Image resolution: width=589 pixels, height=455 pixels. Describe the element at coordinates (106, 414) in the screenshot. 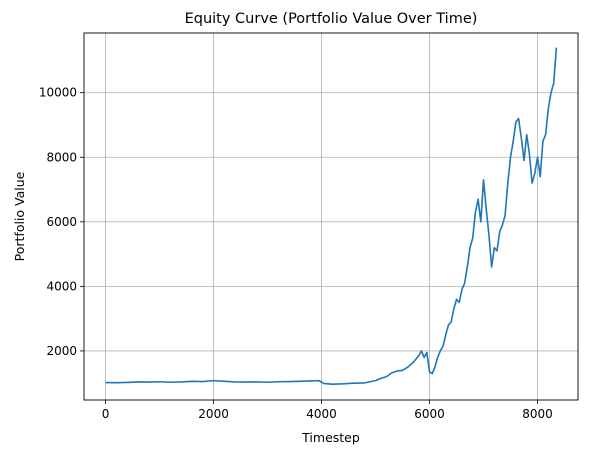

I see `x-tick-label: 0` at that location.